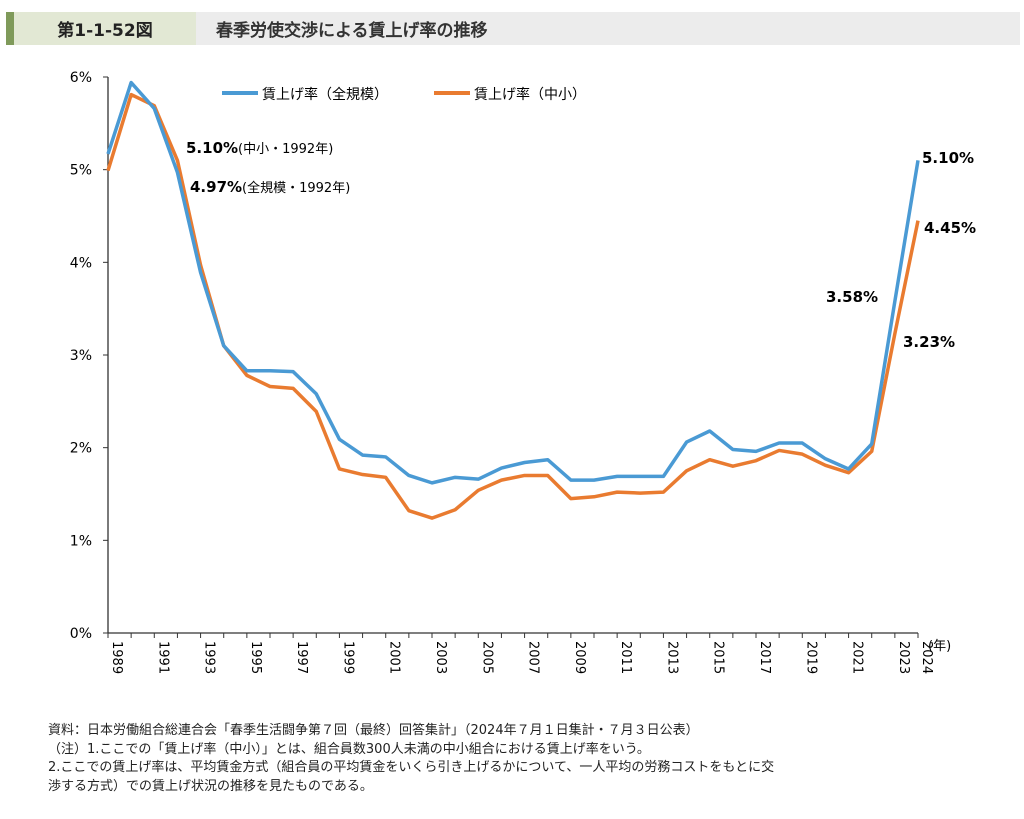  Describe the element at coordinates (210, 786) in the screenshot. I see `note-2-cont: 渉する方式）での賃上げ状況の推移を見たものである。` at that location.